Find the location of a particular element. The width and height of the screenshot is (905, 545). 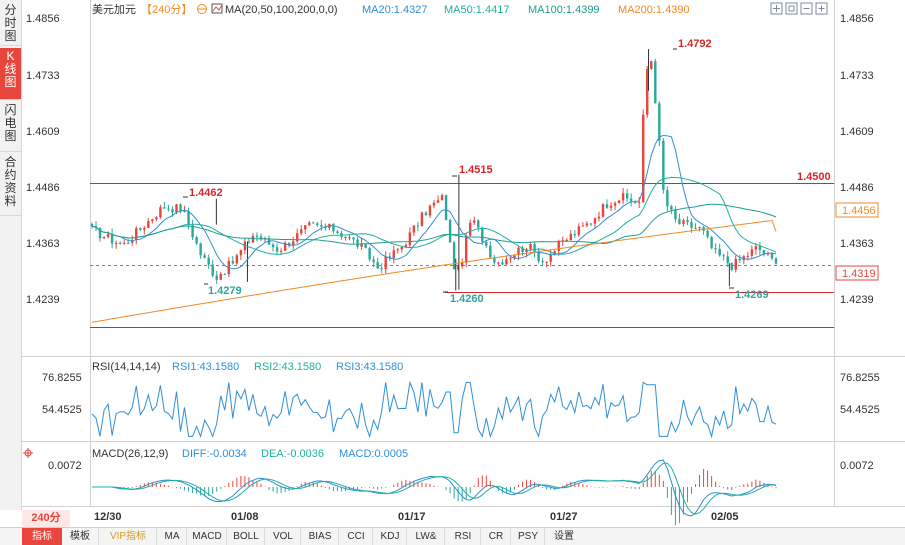

tab-rsi: RSI is located at coordinates (463, 536).